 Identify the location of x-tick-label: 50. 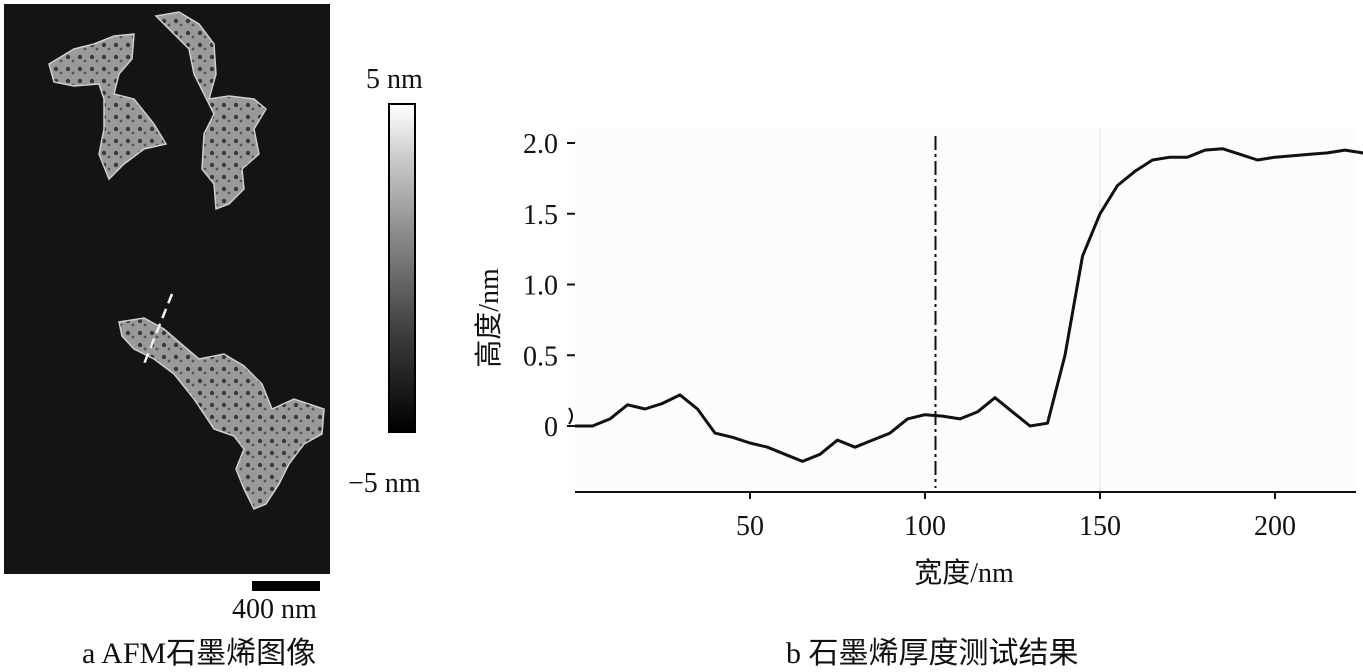
(750, 526).